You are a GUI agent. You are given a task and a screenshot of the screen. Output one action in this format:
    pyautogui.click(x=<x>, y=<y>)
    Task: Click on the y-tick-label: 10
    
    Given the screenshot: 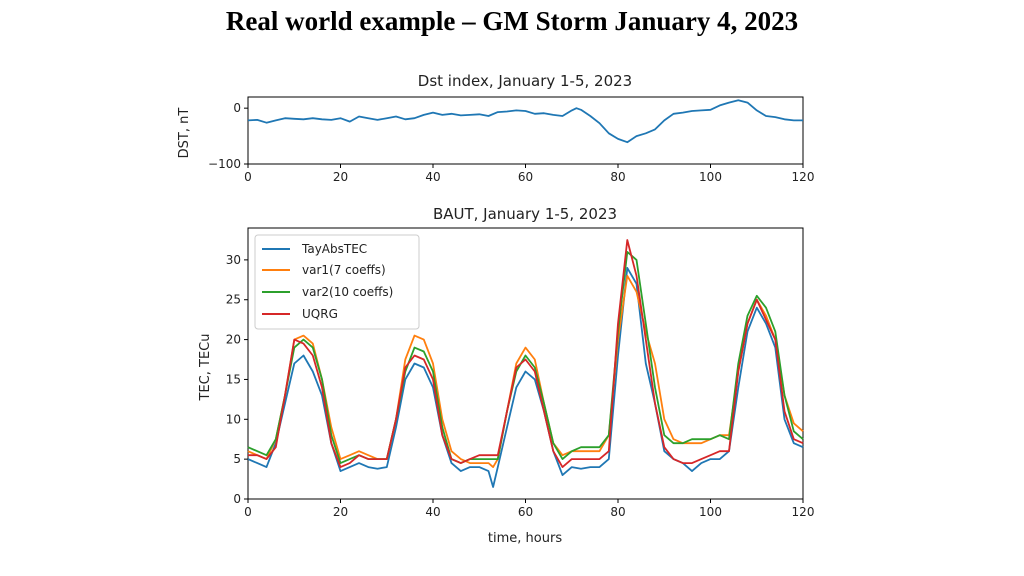 What is the action you would take?
    pyautogui.click(x=233, y=419)
    